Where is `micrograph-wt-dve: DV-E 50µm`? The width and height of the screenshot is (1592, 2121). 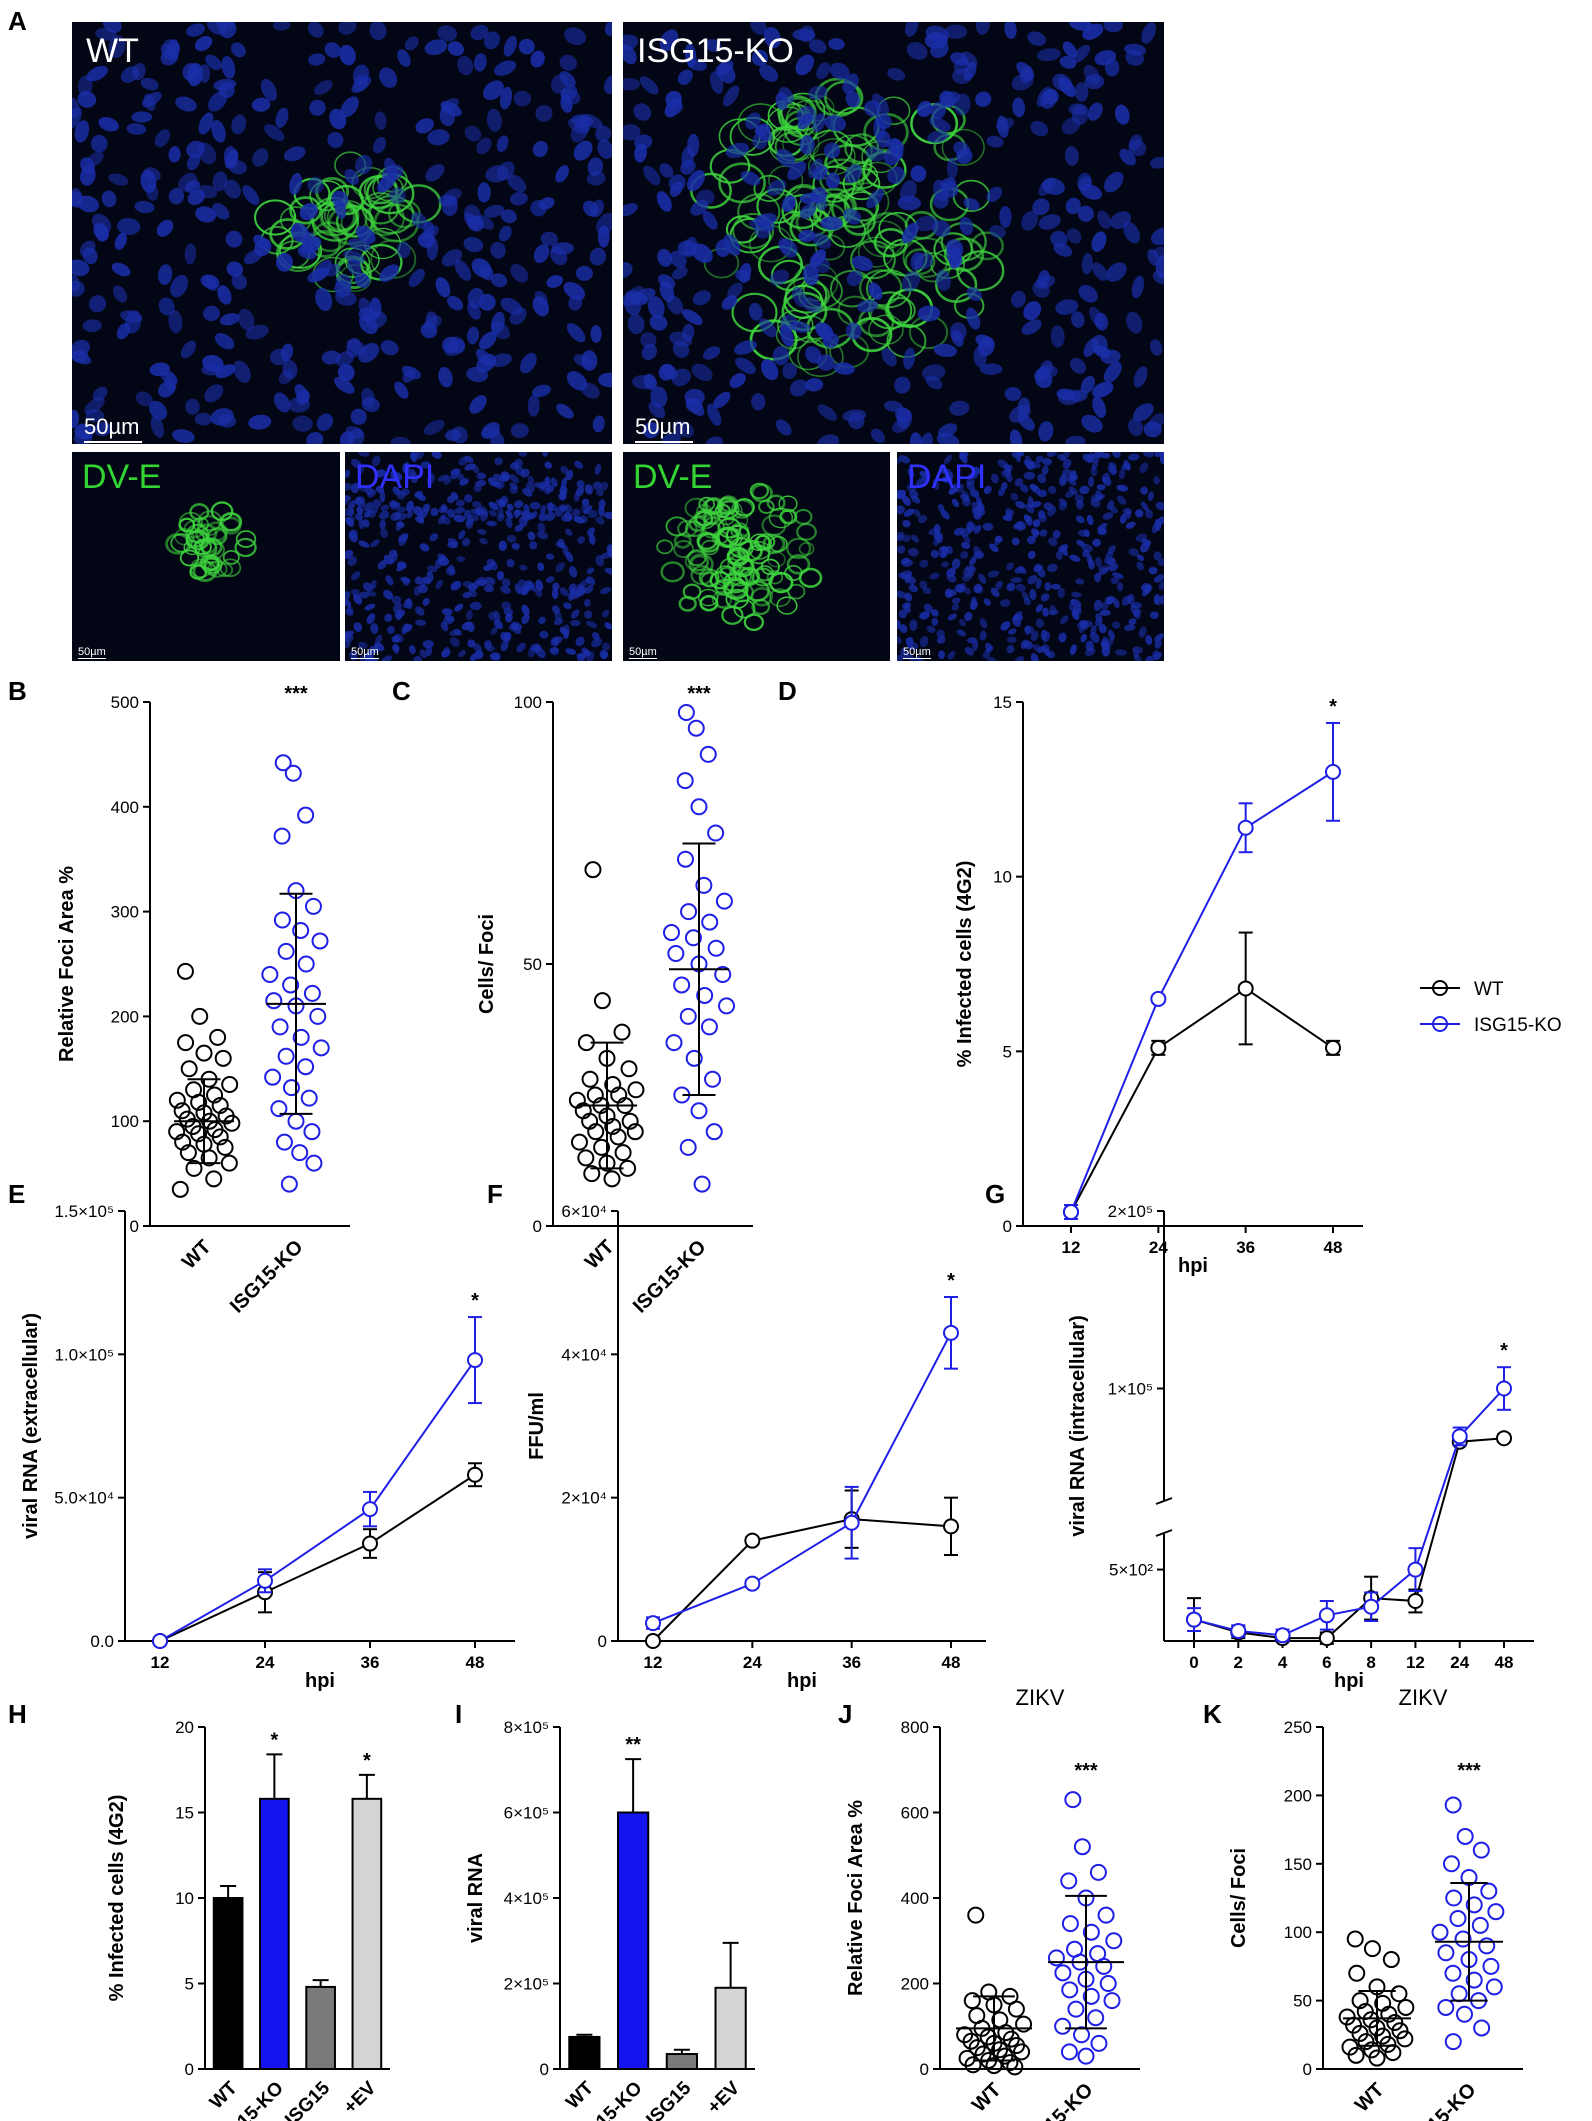 micrograph-wt-dve: DV-E 50µm is located at coordinates (206, 556).